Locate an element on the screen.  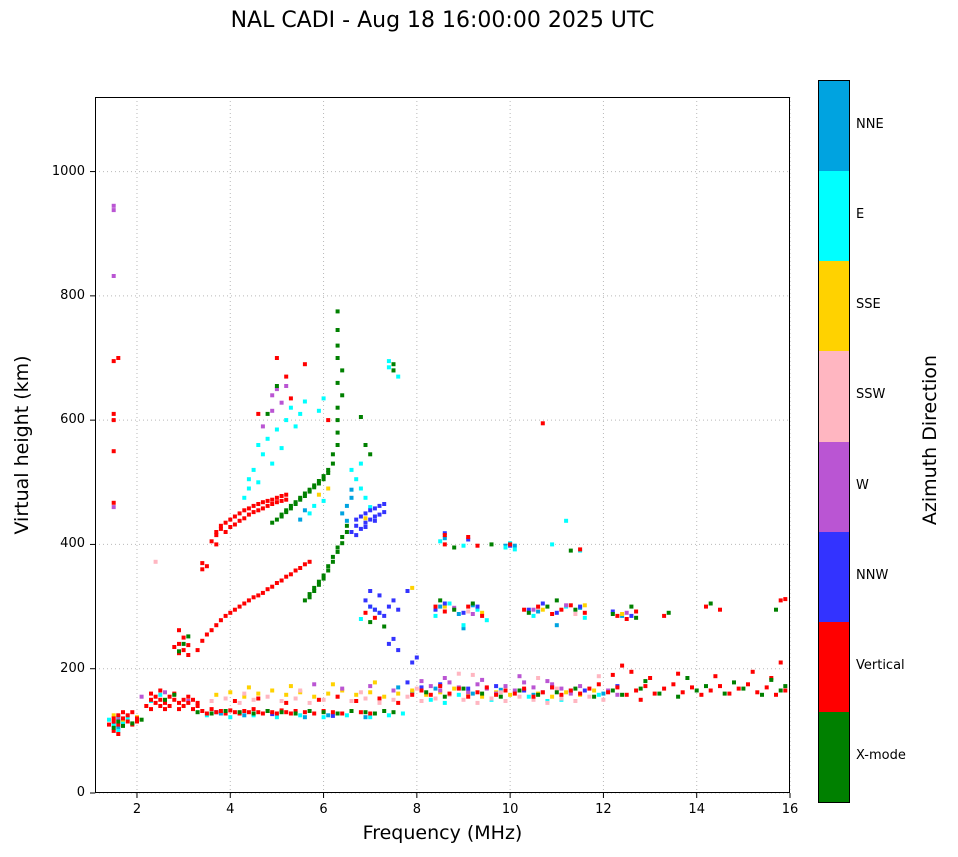
colorbar-tick-label: W is located at coordinates (862, 485).